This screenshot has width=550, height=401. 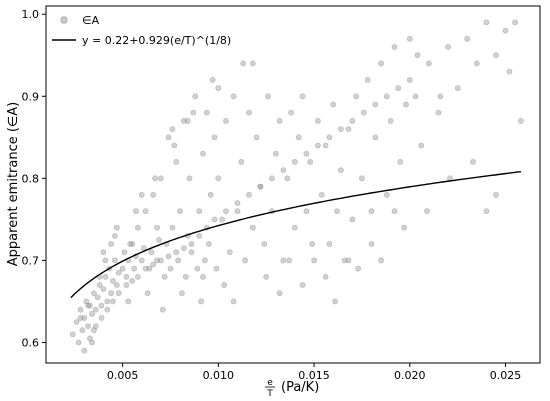 What do you see at coordinates (31, 96) in the screenshot?
I see `y-tick-label: 0.9` at bounding box center [31, 96].